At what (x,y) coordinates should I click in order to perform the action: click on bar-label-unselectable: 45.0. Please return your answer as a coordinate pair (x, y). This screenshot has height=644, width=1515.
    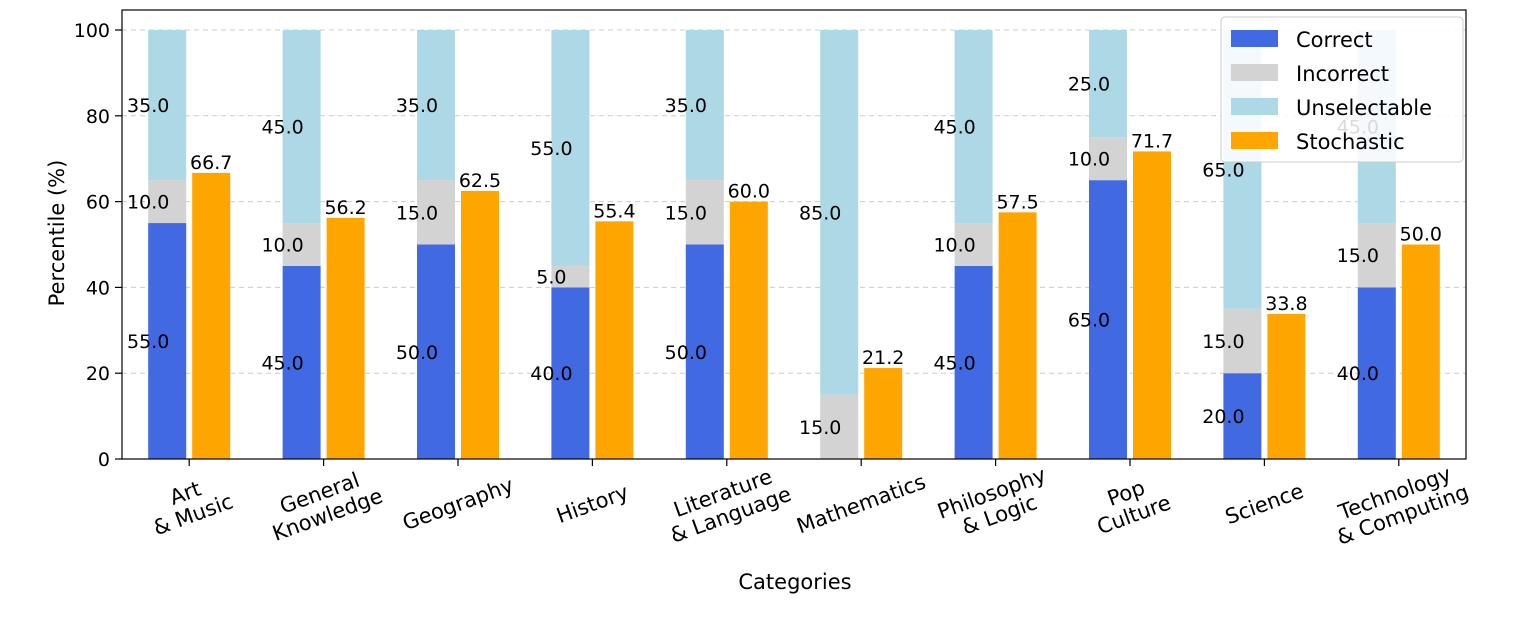
    Looking at the image, I should click on (954, 128).